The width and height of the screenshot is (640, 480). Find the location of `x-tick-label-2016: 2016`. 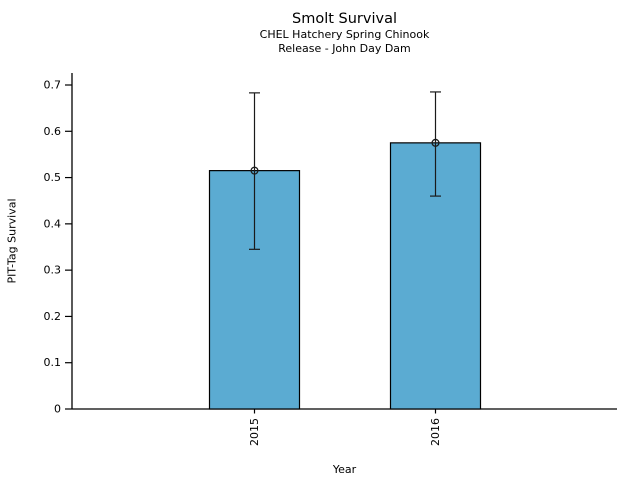

x-tick-label-2016: 2016 is located at coordinates (435, 432).